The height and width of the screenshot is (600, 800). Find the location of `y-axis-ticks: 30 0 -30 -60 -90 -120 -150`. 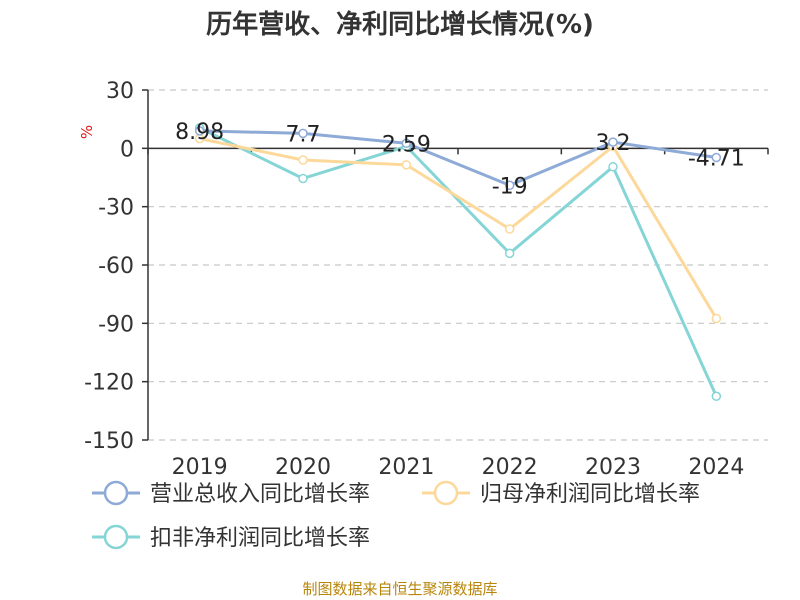

y-axis-ticks: 30 0 -30 -60 -90 -120 -150 is located at coordinates (116, 266).